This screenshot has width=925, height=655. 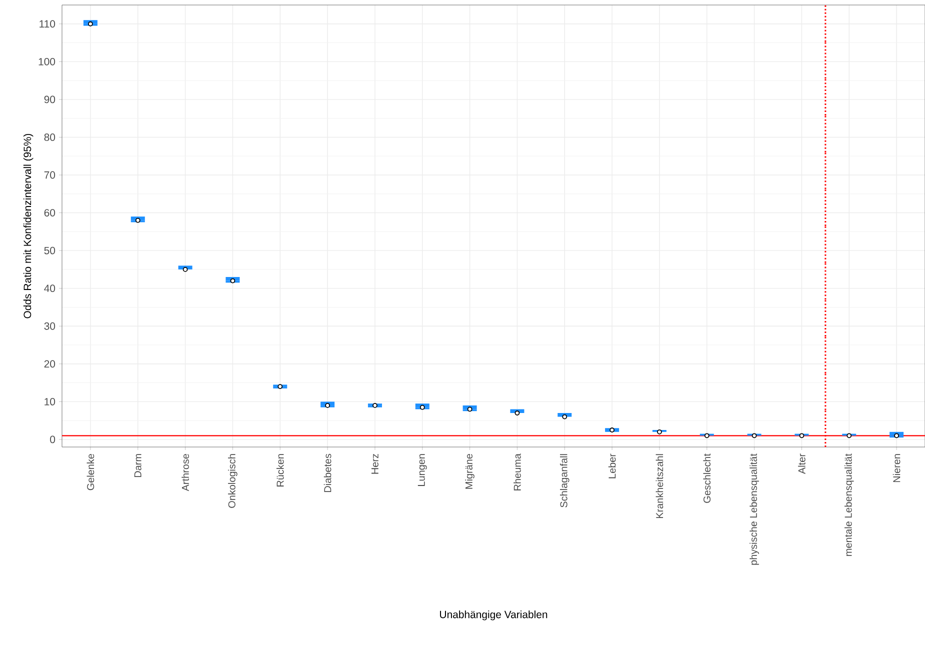 What do you see at coordinates (50, 402) in the screenshot?
I see `y-tick-label: 10` at bounding box center [50, 402].